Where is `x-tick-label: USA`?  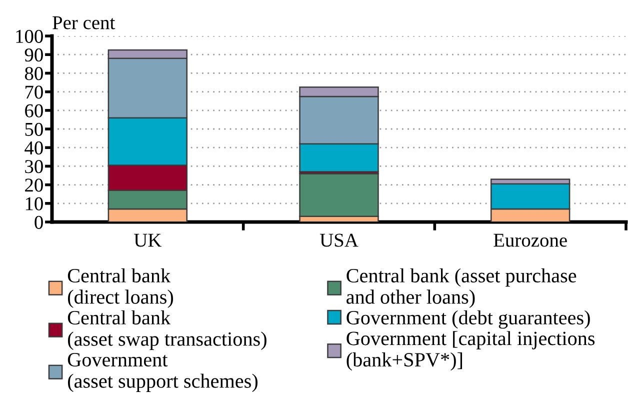 x-tick-label: USA is located at coordinates (339, 240).